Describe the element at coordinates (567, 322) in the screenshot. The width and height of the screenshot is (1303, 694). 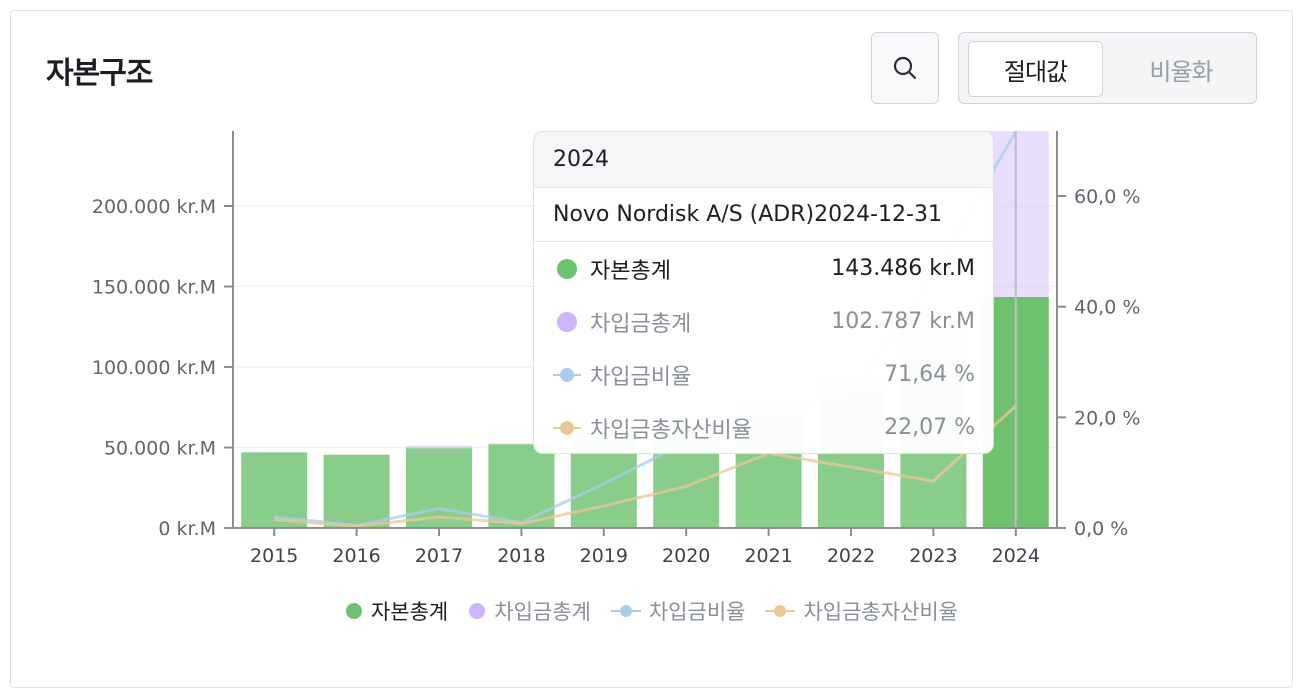
I see `debt-marker-icon` at that location.